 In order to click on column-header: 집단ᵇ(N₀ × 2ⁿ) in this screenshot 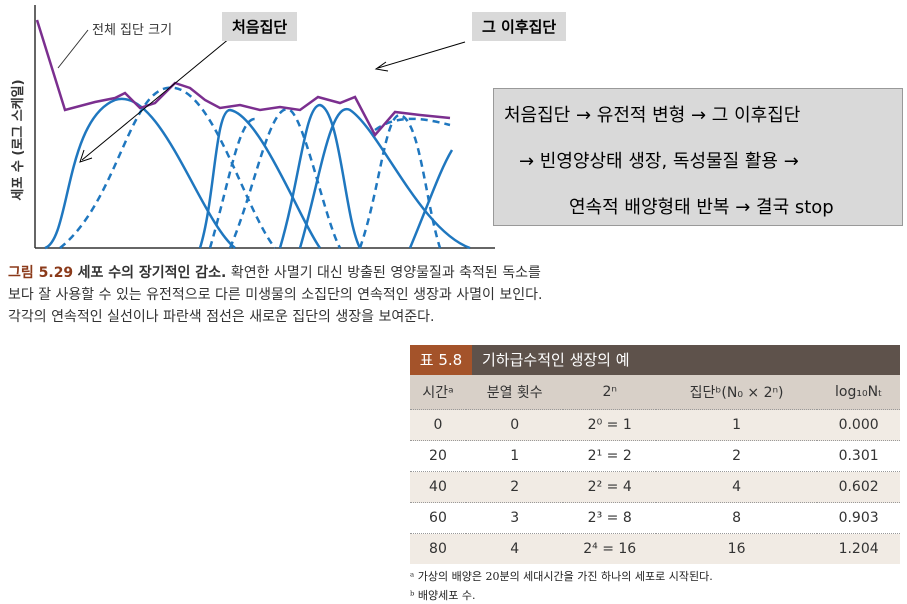, I will do `click(736, 392)`.